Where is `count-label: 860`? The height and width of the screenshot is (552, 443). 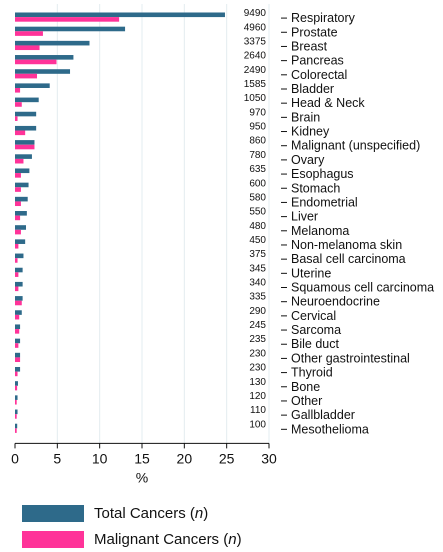 count-label: 860 is located at coordinates (257, 141).